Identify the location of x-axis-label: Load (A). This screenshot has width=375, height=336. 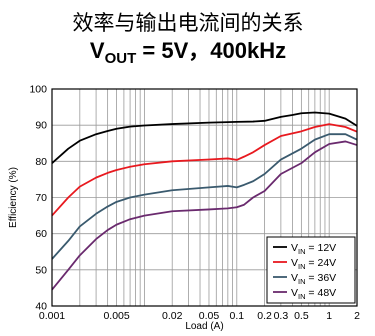
(204, 326).